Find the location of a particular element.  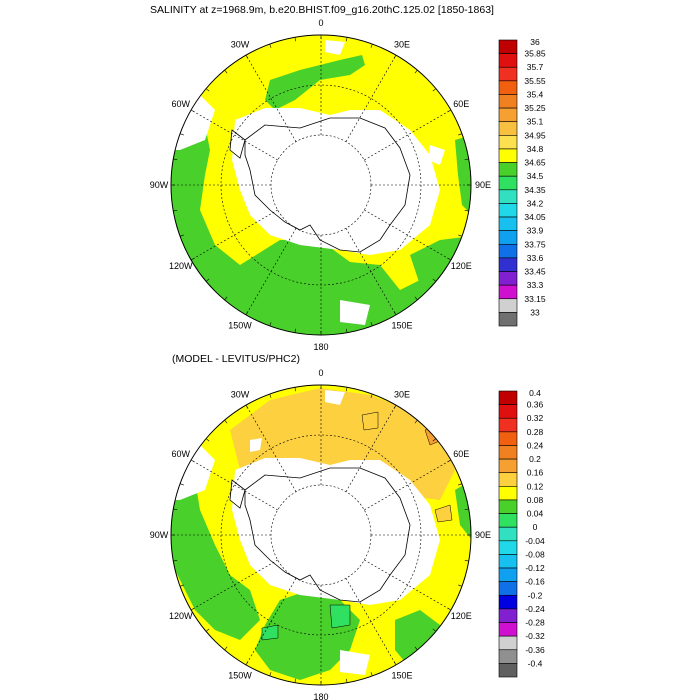

colorbar-label: 0.2 is located at coordinates (535, 459).